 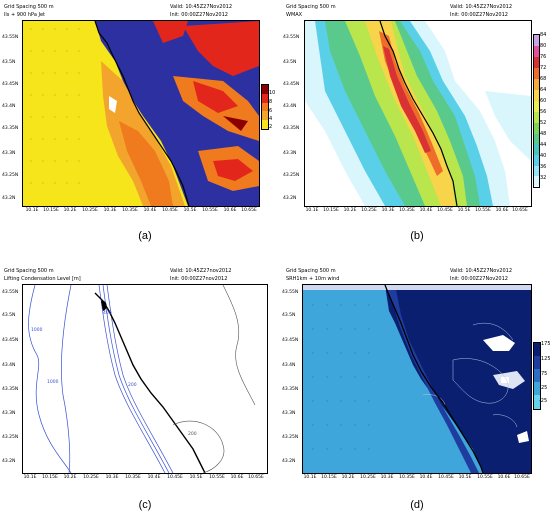 What do you see at coordinates (265, 107) in the screenshot?
I see `panel-a-colorbar` at bounding box center [265, 107].